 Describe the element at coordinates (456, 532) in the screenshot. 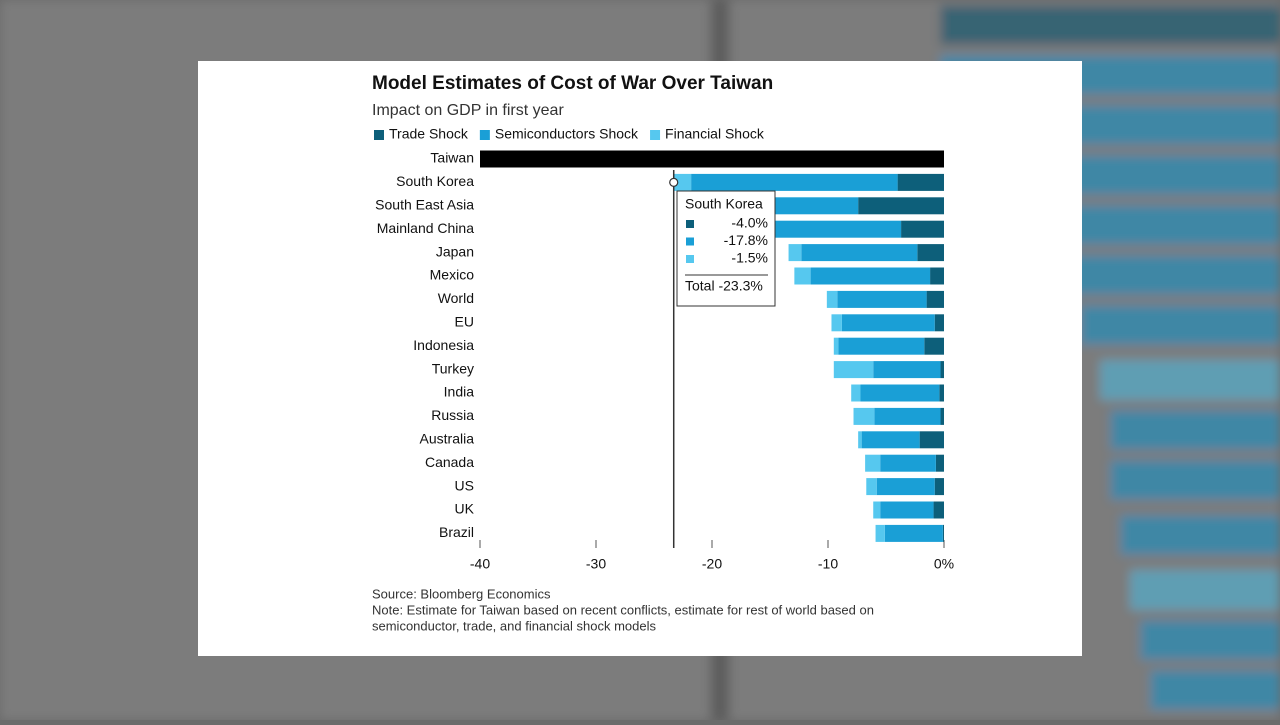

I see `y-tick-label: Brazil` at that location.